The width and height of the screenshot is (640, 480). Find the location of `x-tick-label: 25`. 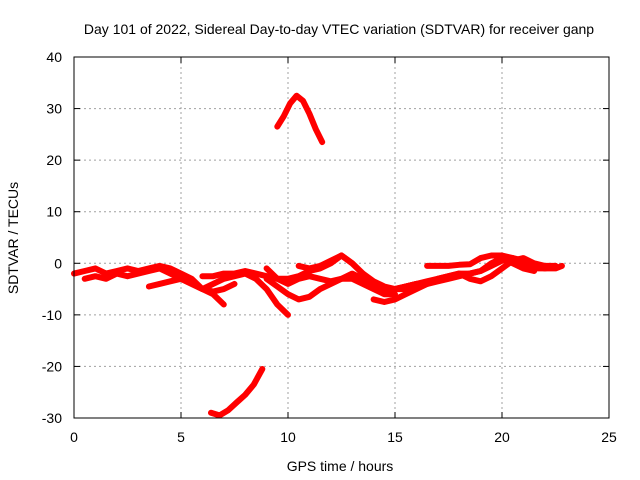

x-tick-label: 25 is located at coordinates (609, 437).